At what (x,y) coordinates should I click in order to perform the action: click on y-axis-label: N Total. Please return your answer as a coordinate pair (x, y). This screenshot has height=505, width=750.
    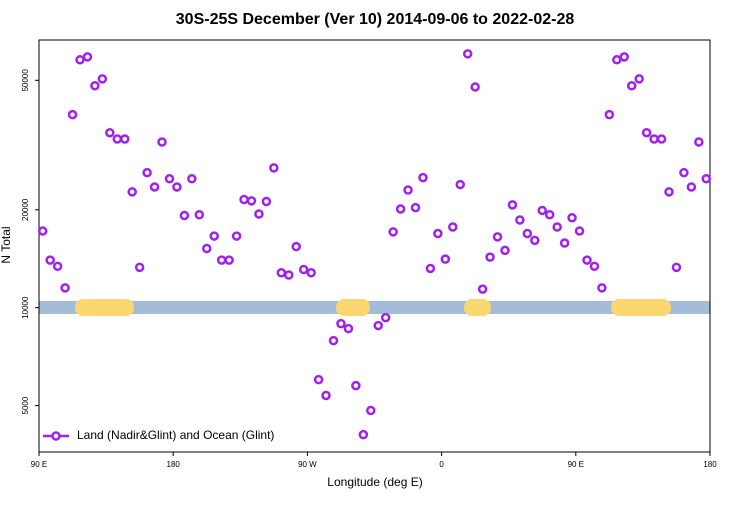
    Looking at the image, I should click on (6, 244).